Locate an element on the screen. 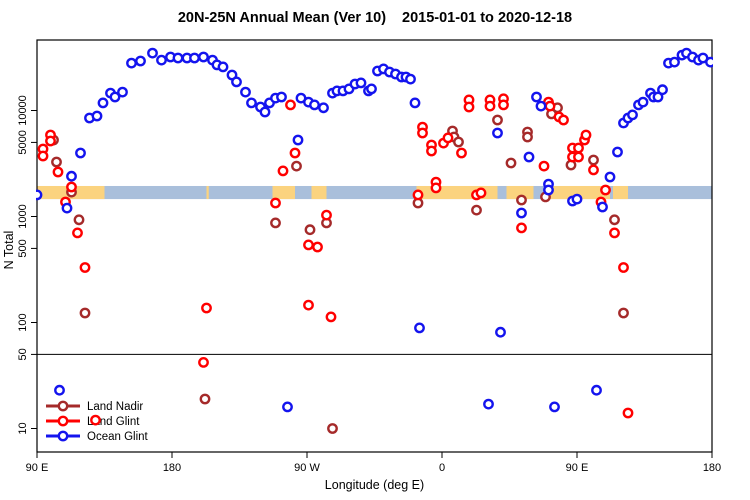  y-tick-label: 10000 is located at coordinates (23, 110).